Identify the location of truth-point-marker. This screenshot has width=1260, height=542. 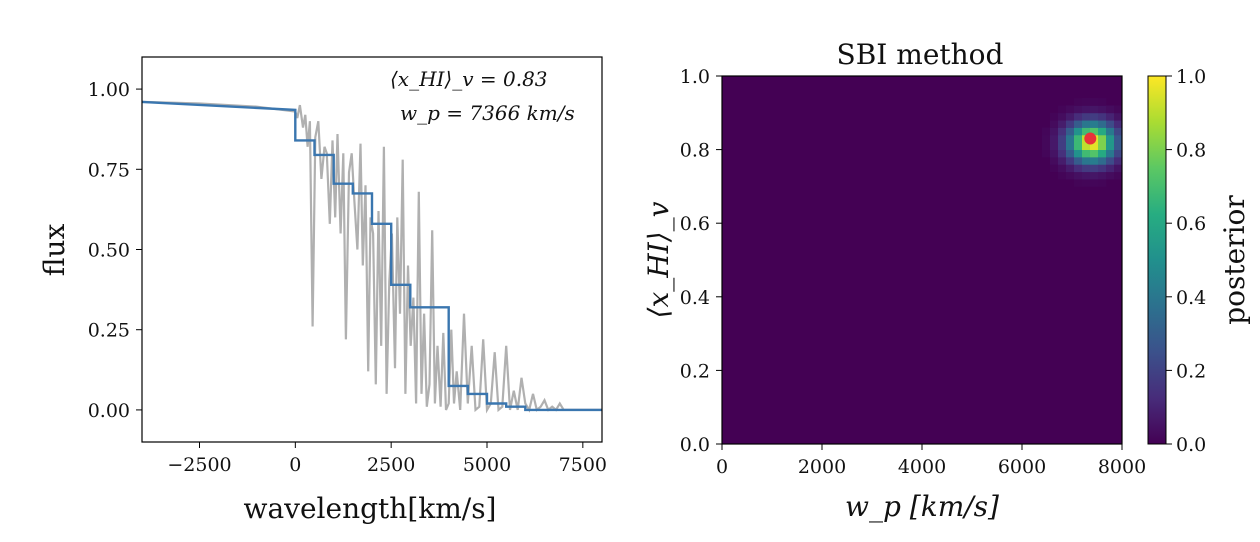
(1090, 138).